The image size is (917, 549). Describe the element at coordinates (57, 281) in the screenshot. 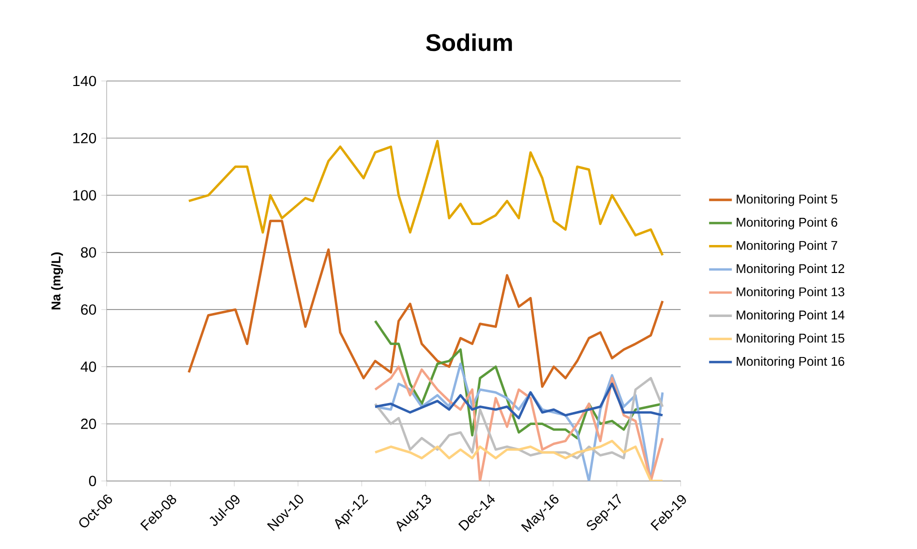

I see `y-axis-title: Na (mg/L)` at that location.